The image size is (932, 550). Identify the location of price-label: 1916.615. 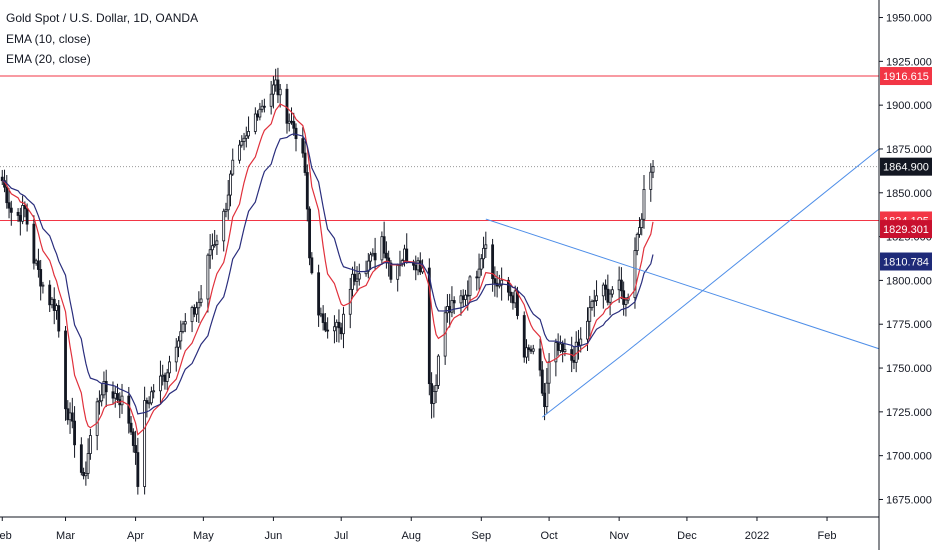
(906, 77).